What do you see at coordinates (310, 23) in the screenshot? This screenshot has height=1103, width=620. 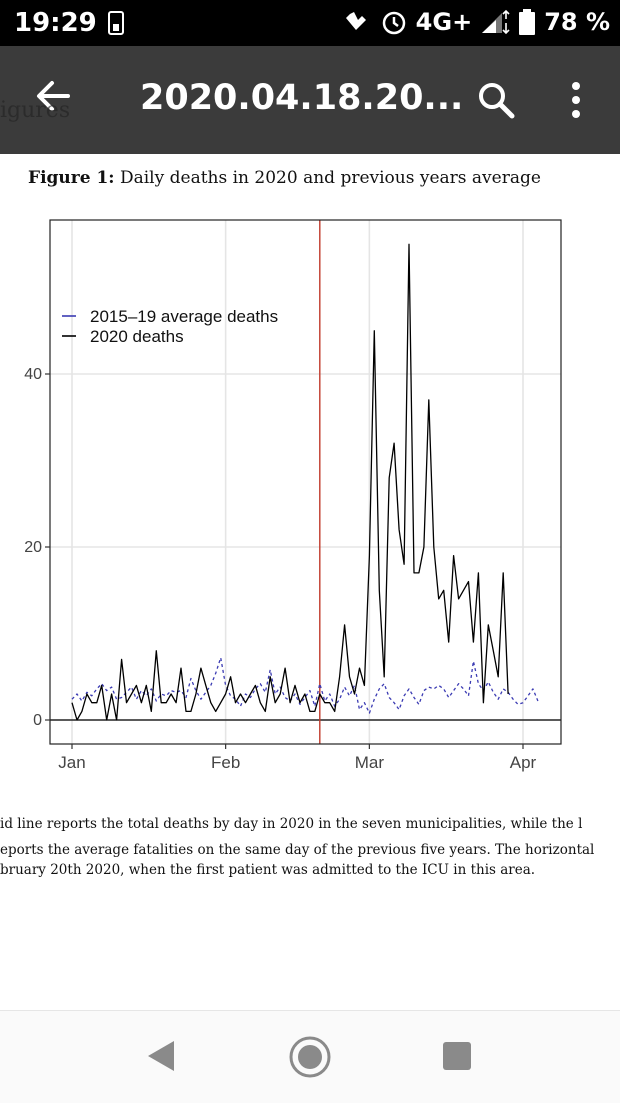 I see `status-bar: 19:29 4G+ 78 %` at bounding box center [310, 23].